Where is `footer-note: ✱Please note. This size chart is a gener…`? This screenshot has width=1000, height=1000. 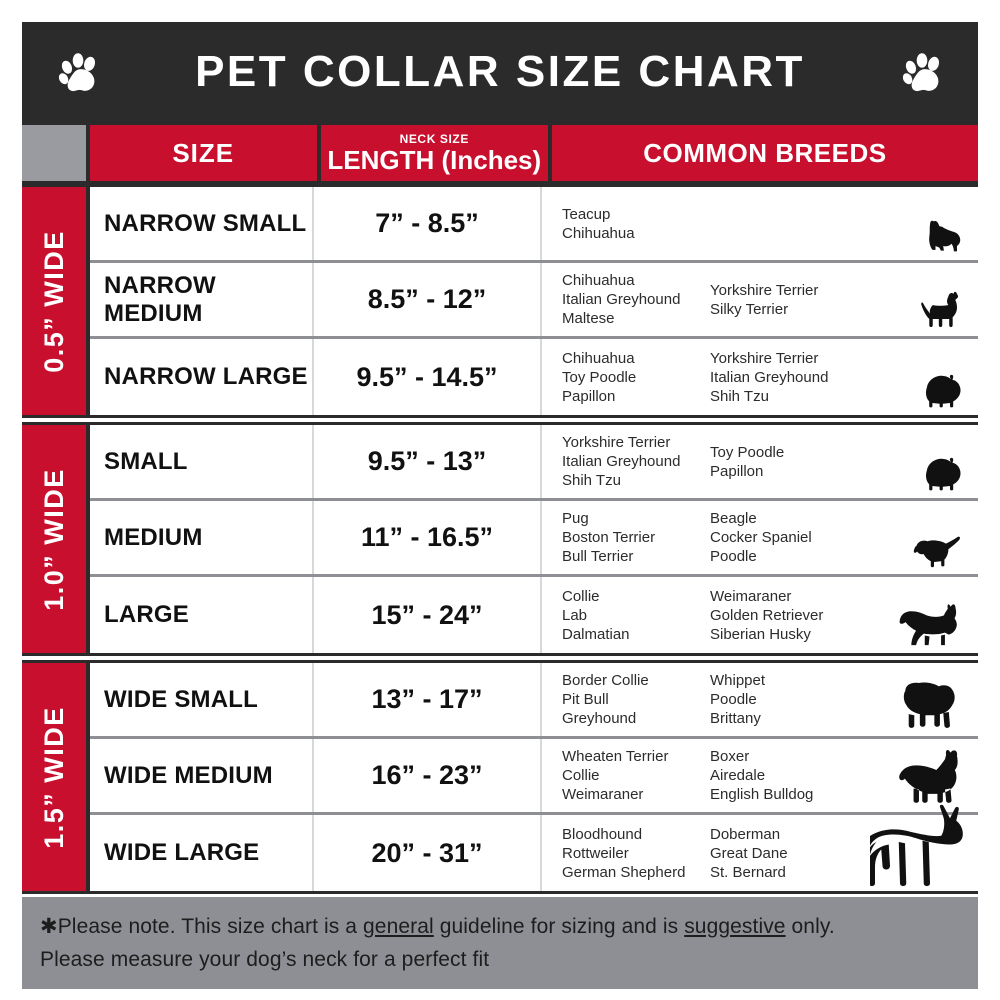 footer-note: ✱Please note. This size chart is a gener… is located at coordinates (500, 943).